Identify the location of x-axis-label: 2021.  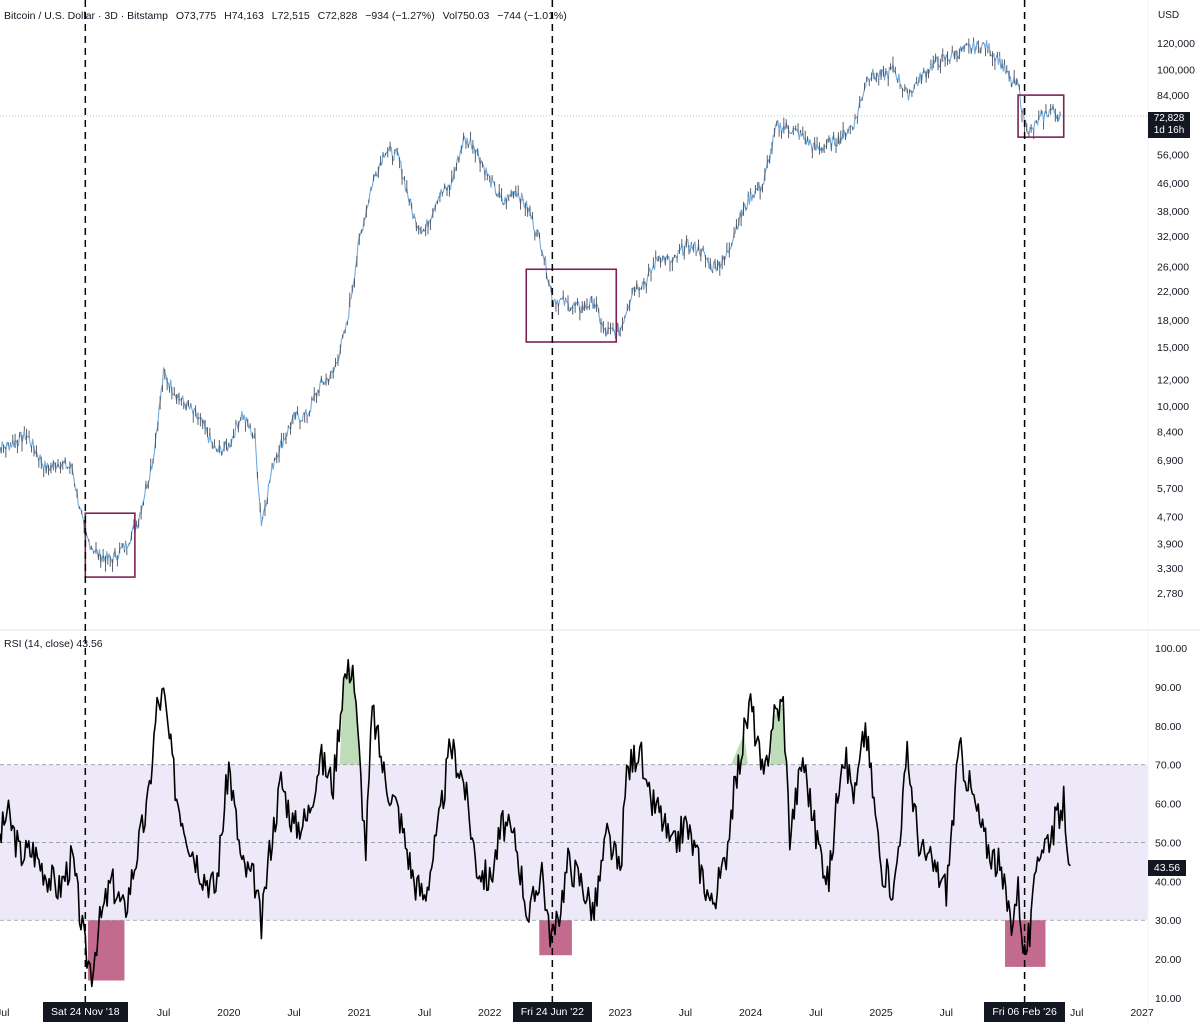
(360, 1013).